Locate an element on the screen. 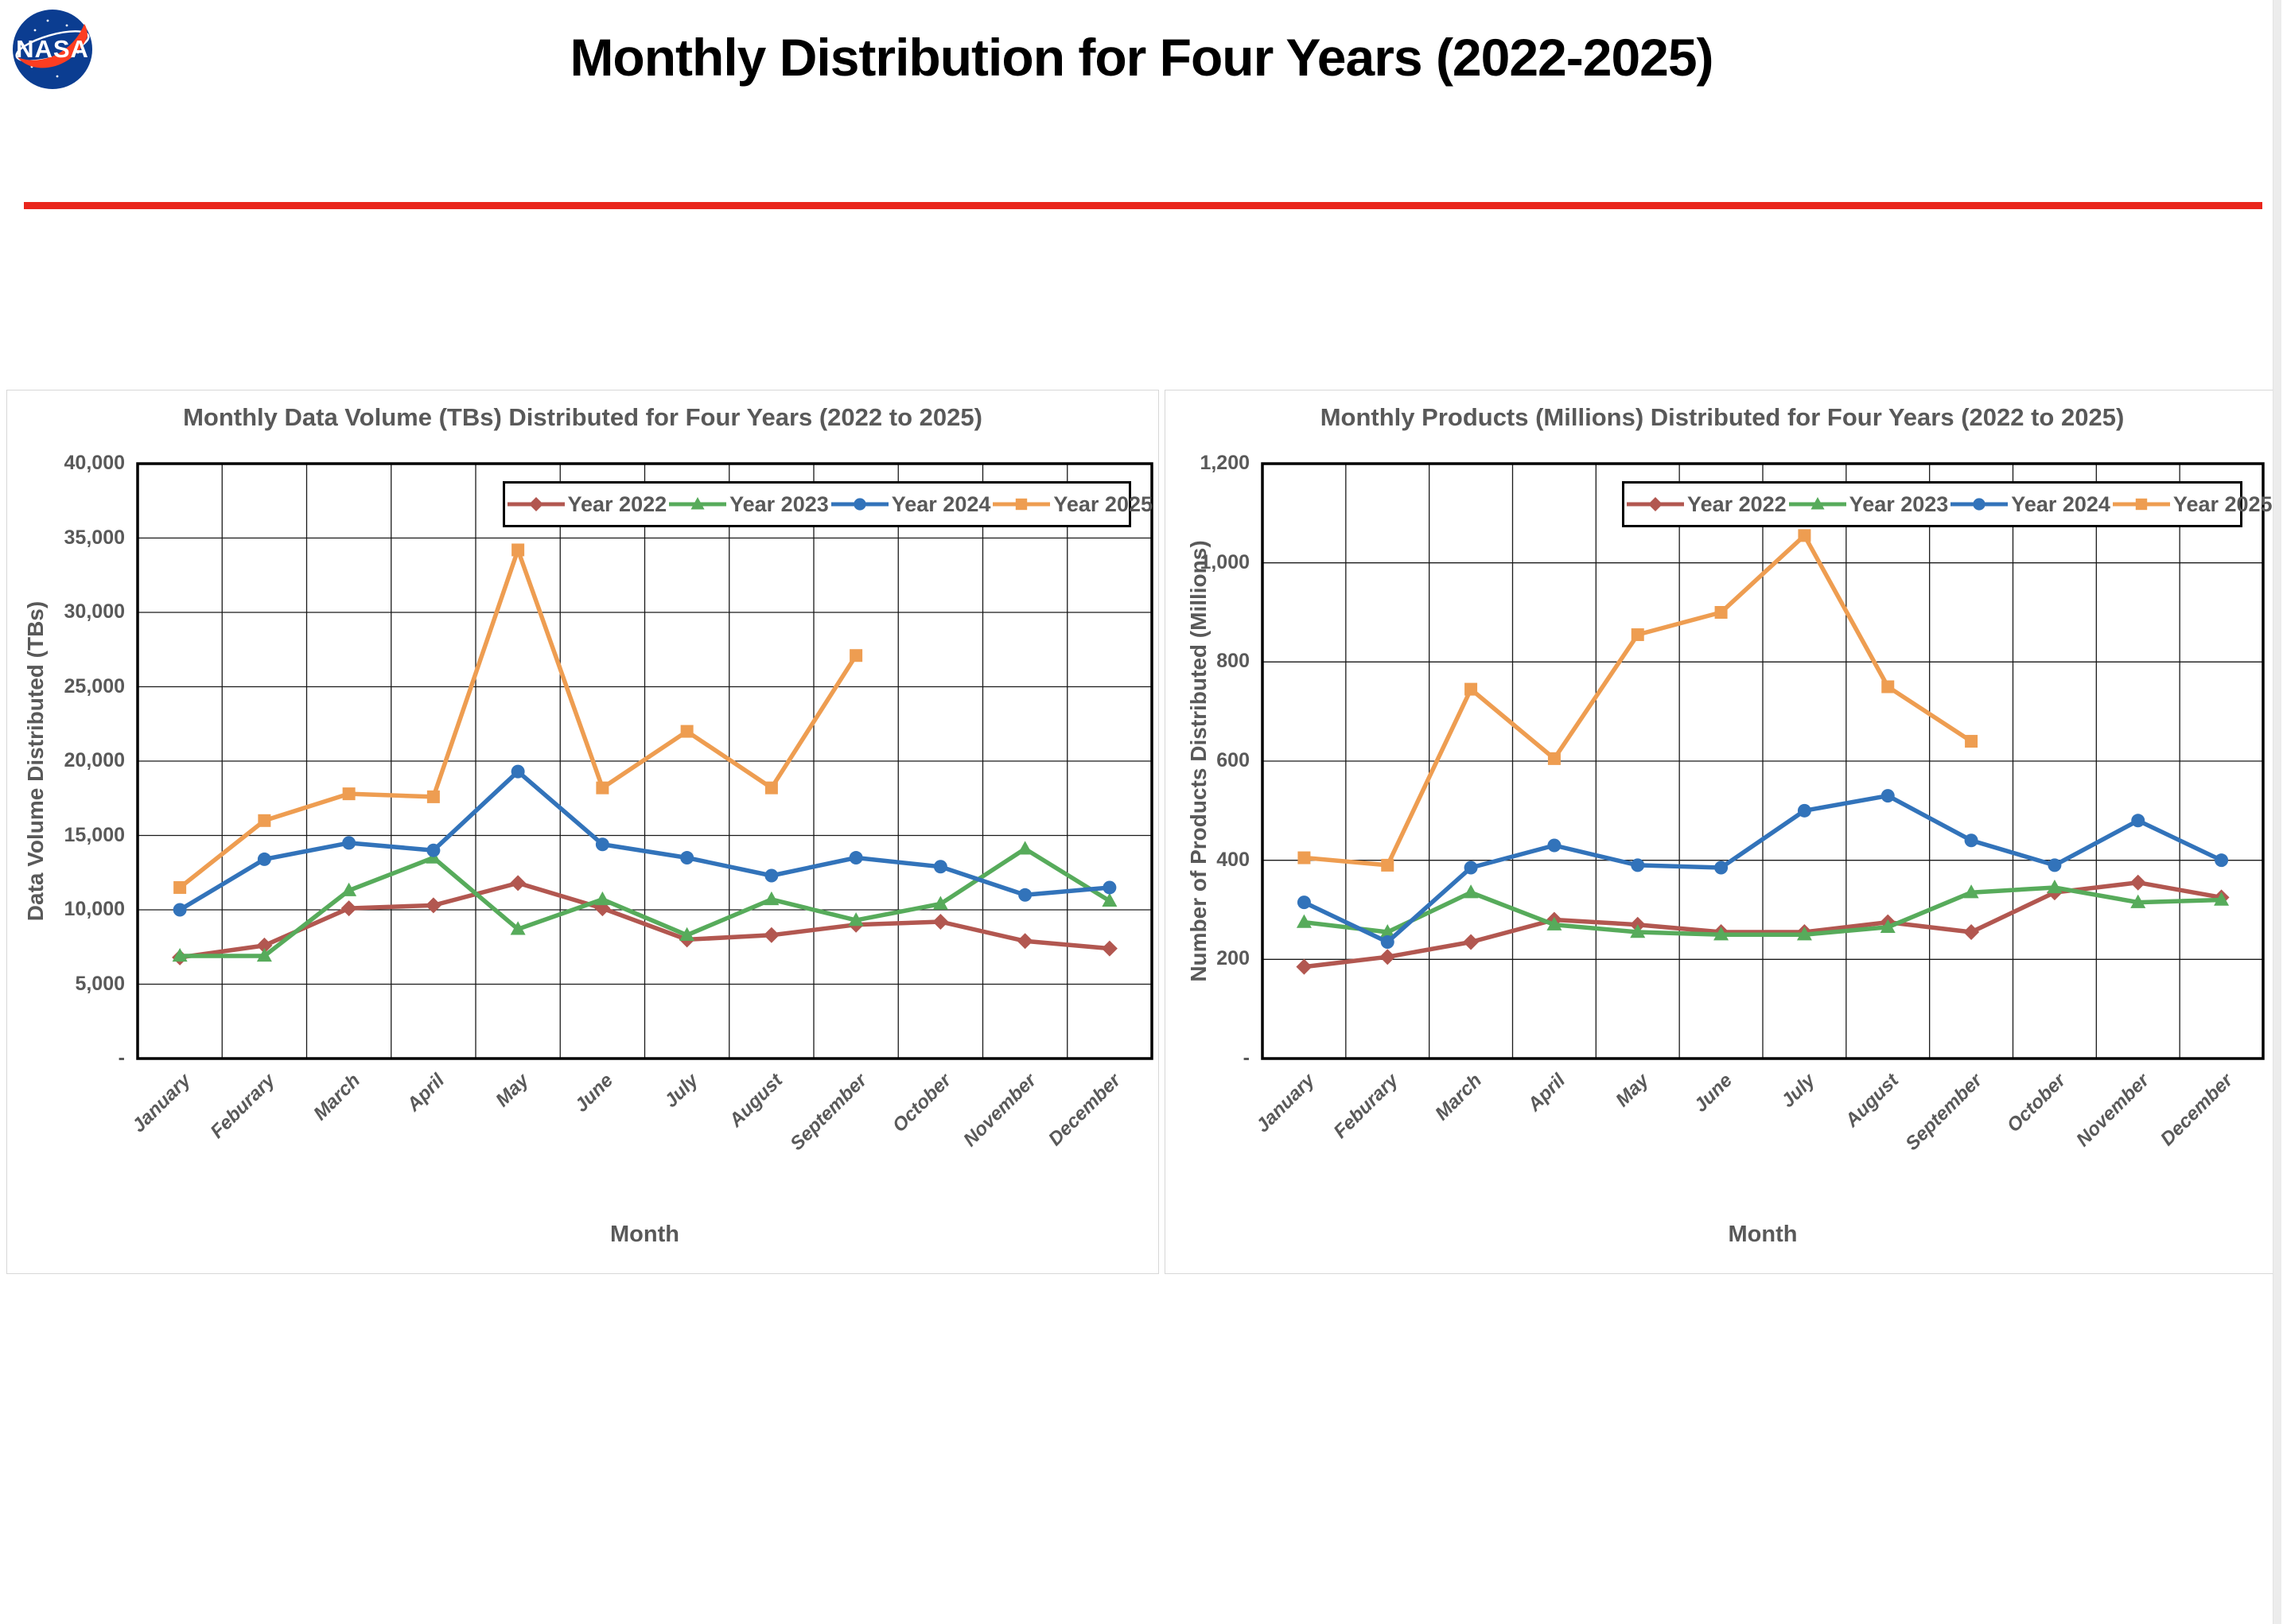  y-tick-label: 800 is located at coordinates (1233, 661).